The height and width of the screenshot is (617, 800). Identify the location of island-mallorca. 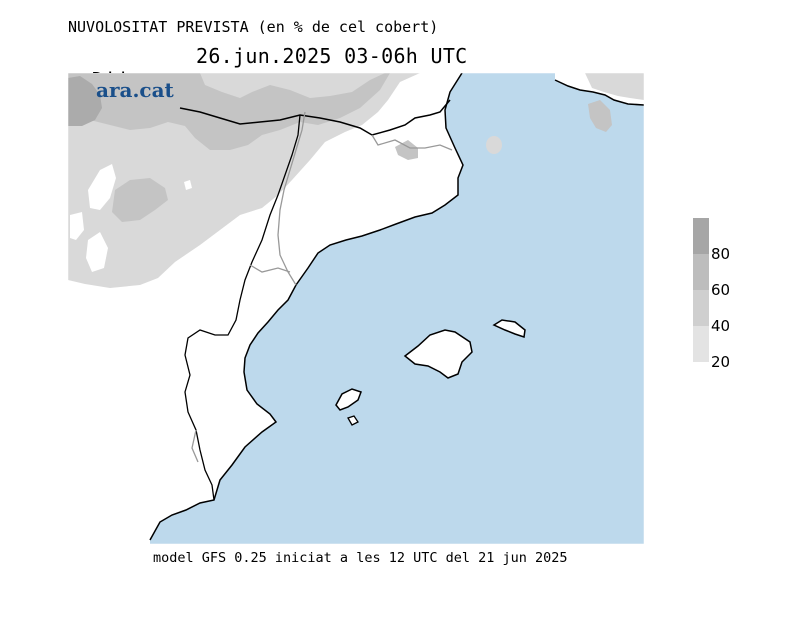
(438, 354).